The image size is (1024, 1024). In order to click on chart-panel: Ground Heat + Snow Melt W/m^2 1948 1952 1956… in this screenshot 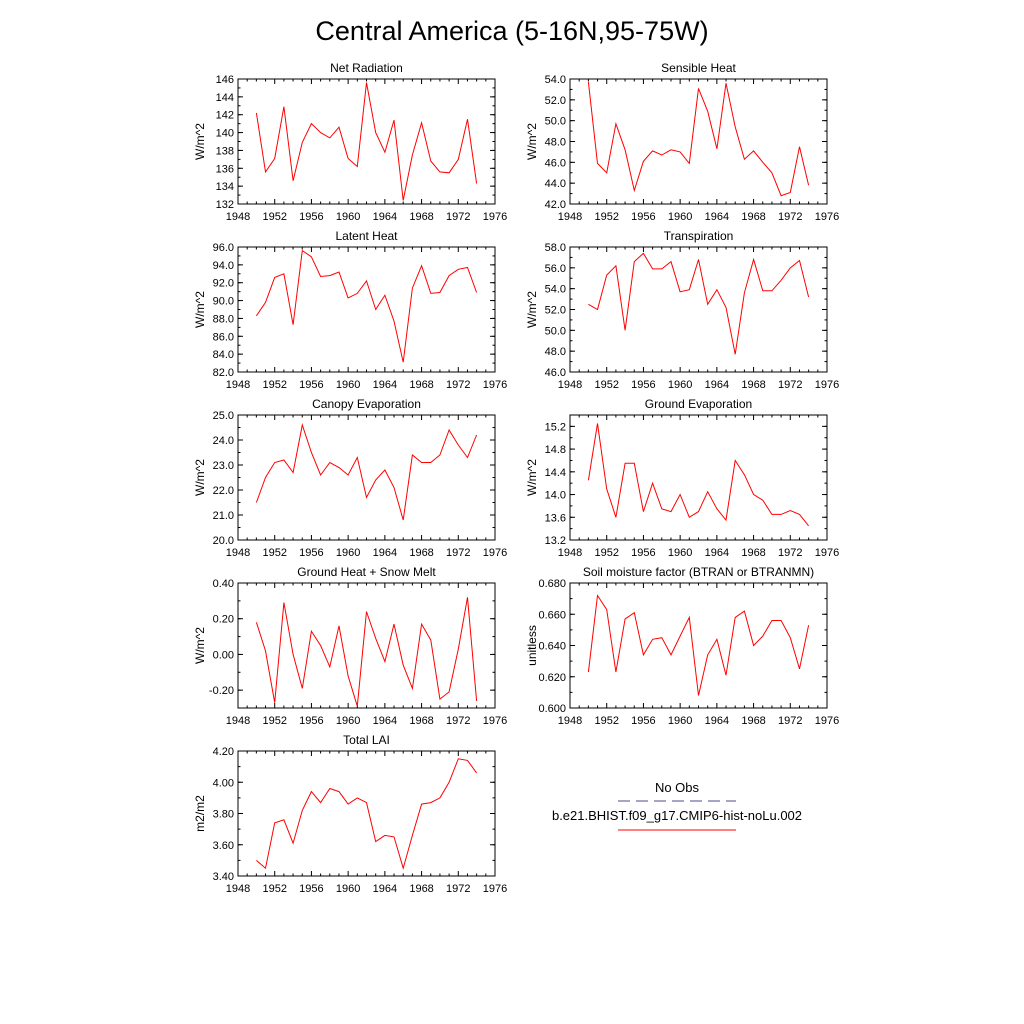, I will do `click(350, 646)`.